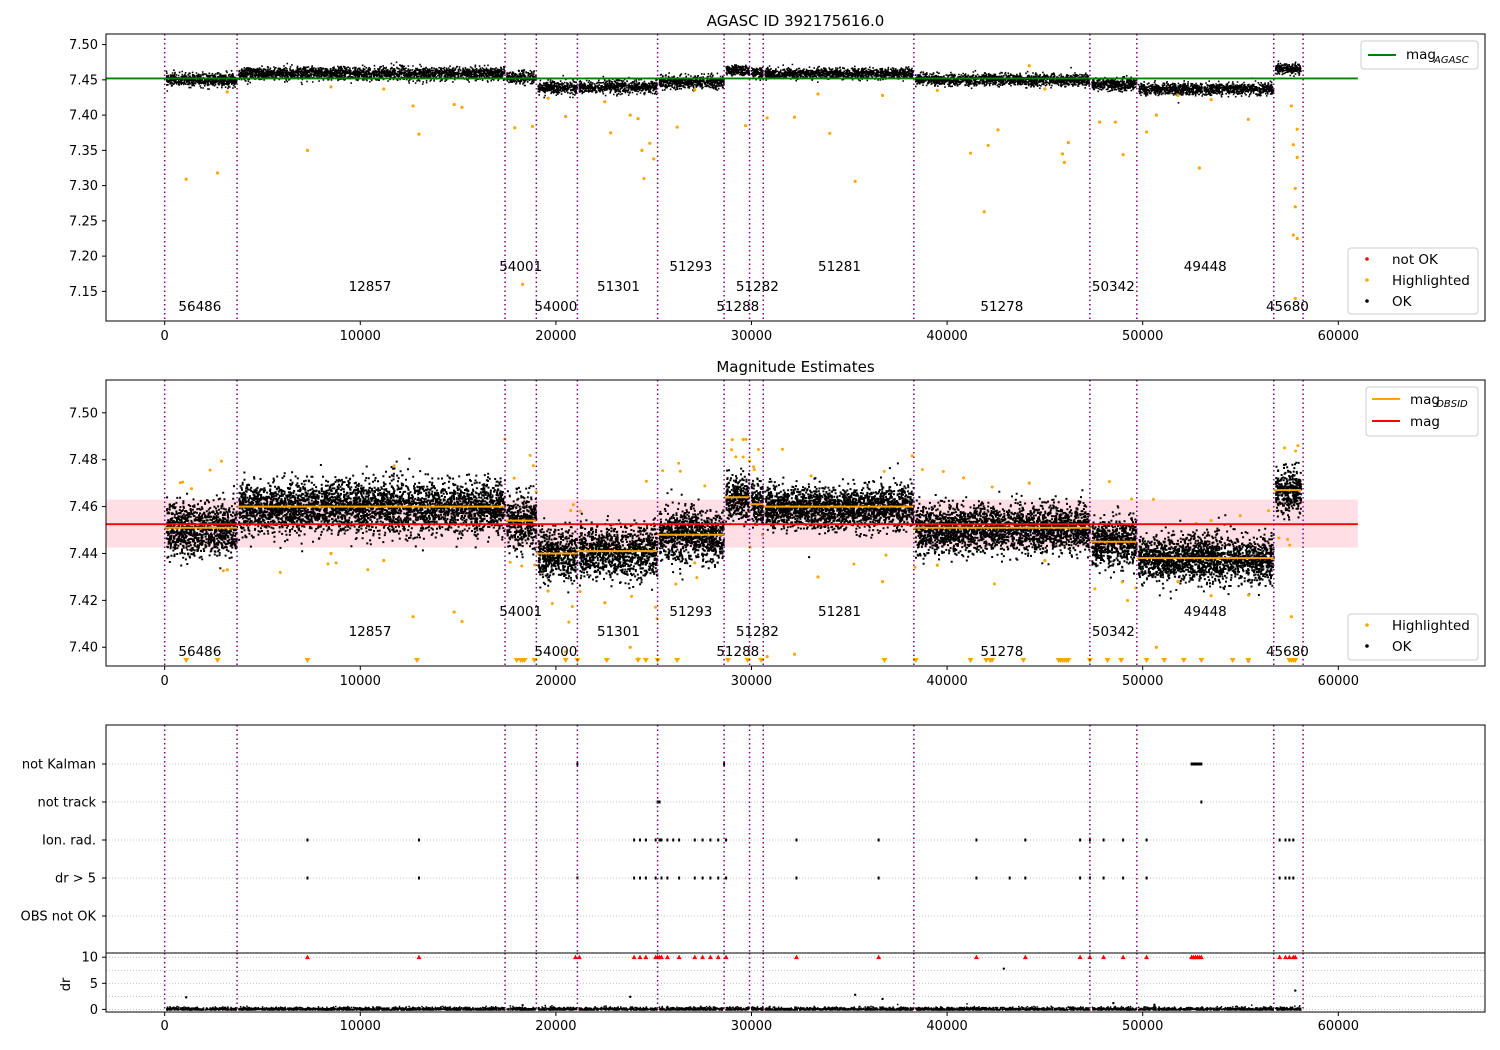  What do you see at coordinates (1425, 400) in the screenshot?
I see `legend-label: mag` at bounding box center [1425, 400].